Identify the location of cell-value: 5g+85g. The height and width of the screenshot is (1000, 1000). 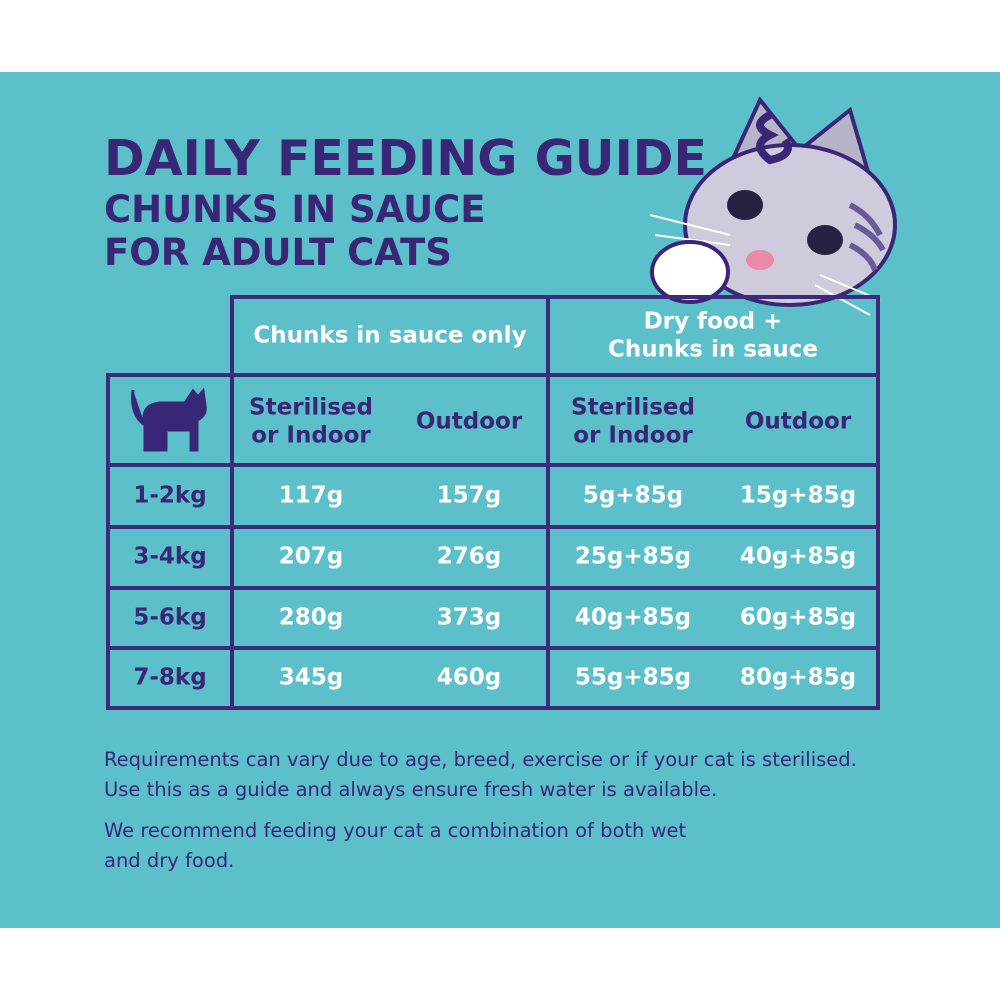
(633, 496).